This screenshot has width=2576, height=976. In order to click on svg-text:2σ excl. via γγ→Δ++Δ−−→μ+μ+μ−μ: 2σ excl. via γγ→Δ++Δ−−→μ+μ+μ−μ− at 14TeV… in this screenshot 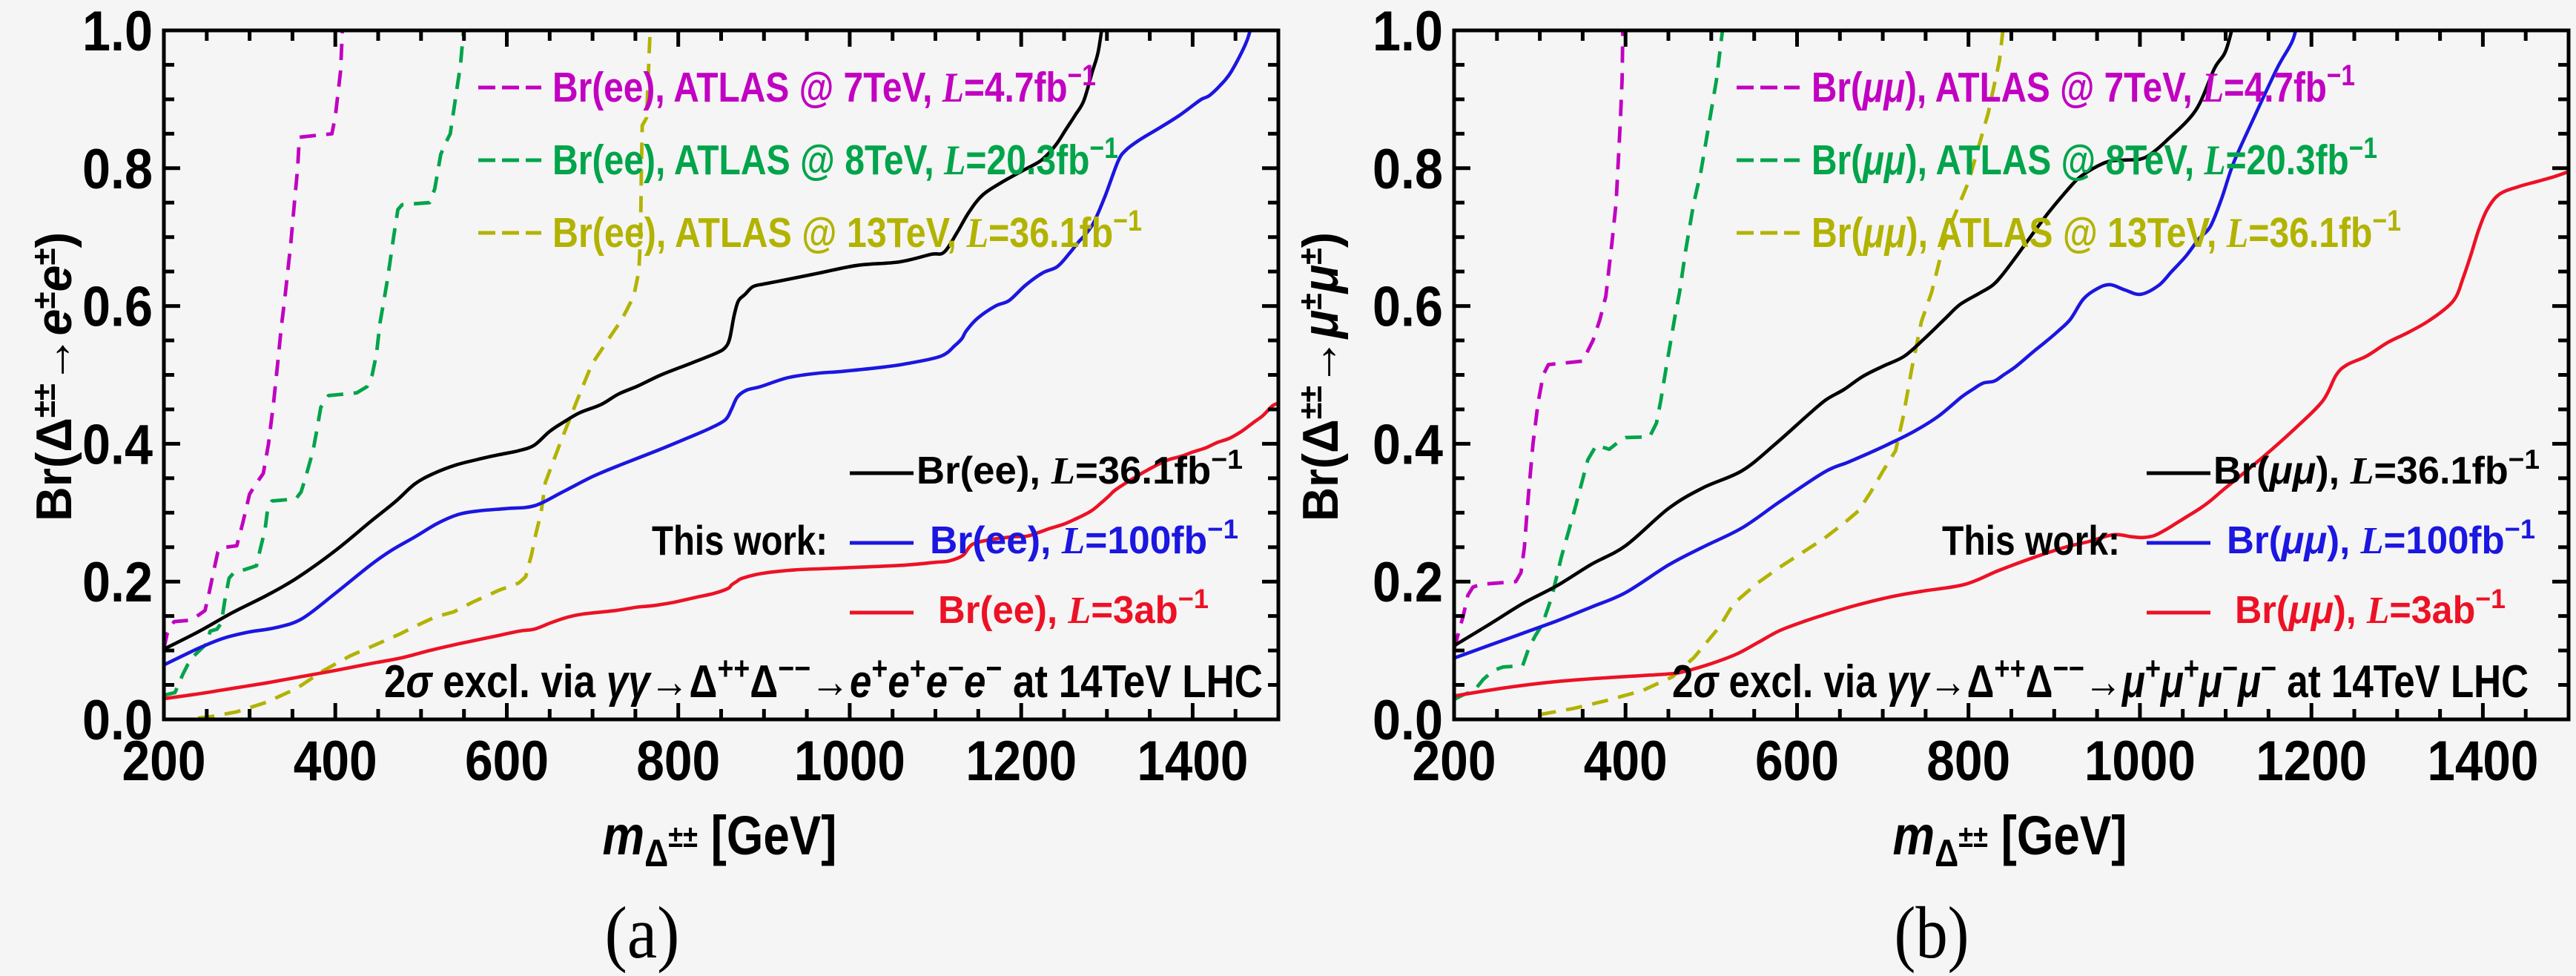, I will do `click(2100, 679)`.